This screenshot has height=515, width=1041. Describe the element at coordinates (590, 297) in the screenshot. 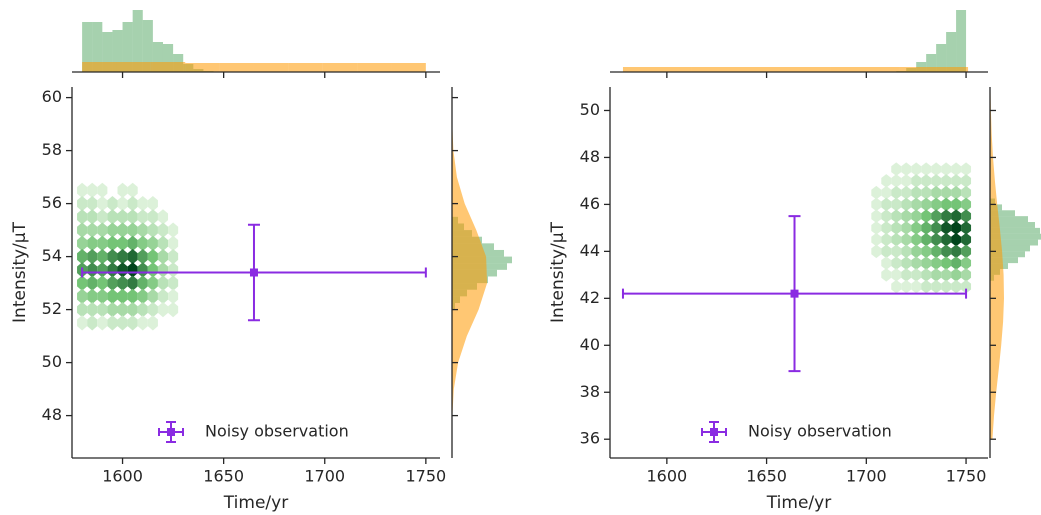

I see `y-tick-label: 42` at that location.